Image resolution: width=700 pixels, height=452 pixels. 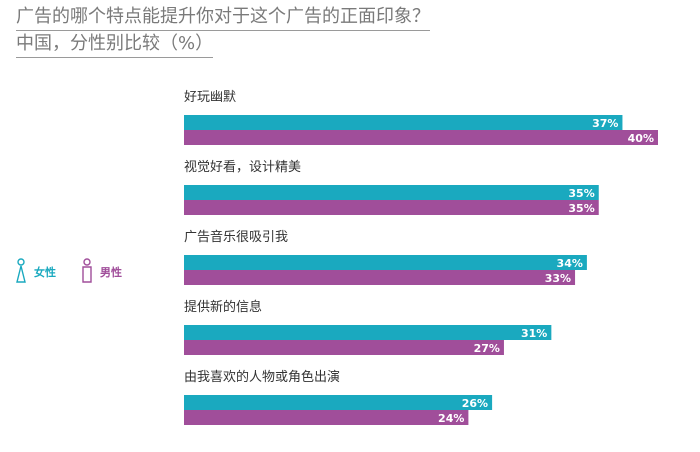 What do you see at coordinates (581, 193) in the screenshot?
I see `data-label-female: 35%` at bounding box center [581, 193].